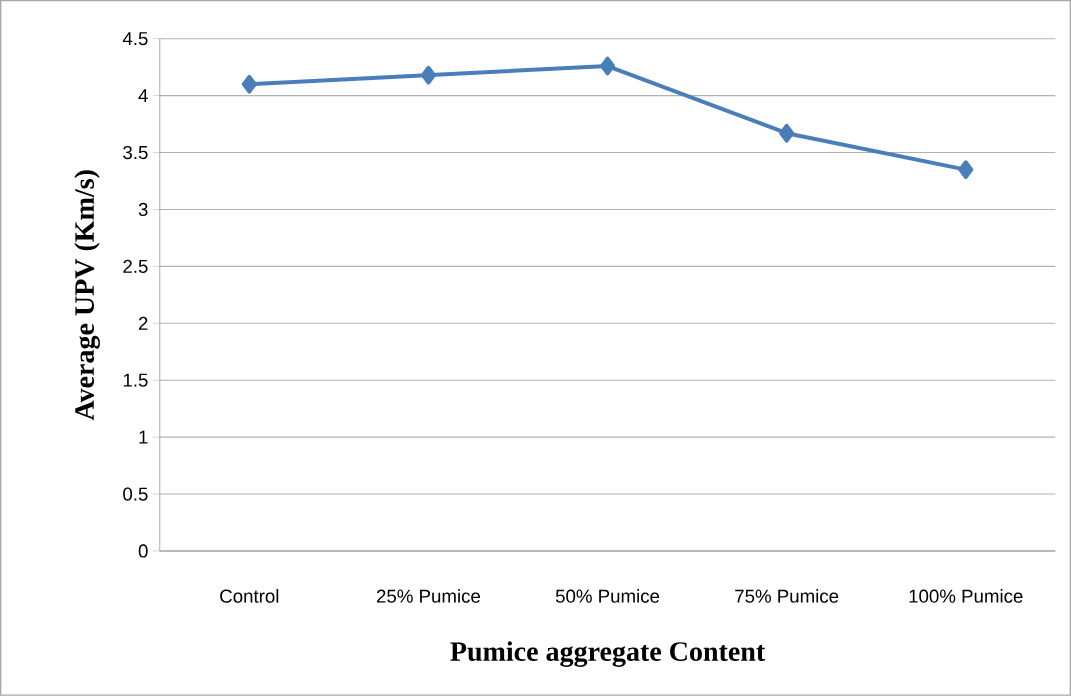  What do you see at coordinates (135, 380) in the screenshot?
I see `y-tick-label: 1.5` at bounding box center [135, 380].